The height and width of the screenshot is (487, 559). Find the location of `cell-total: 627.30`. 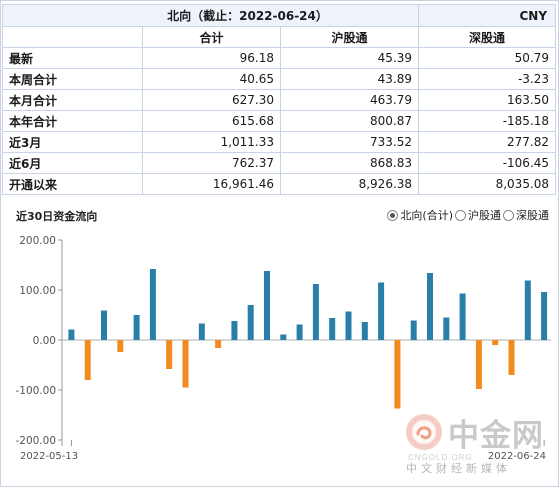

cell-total: 627.30 is located at coordinates (211, 100).